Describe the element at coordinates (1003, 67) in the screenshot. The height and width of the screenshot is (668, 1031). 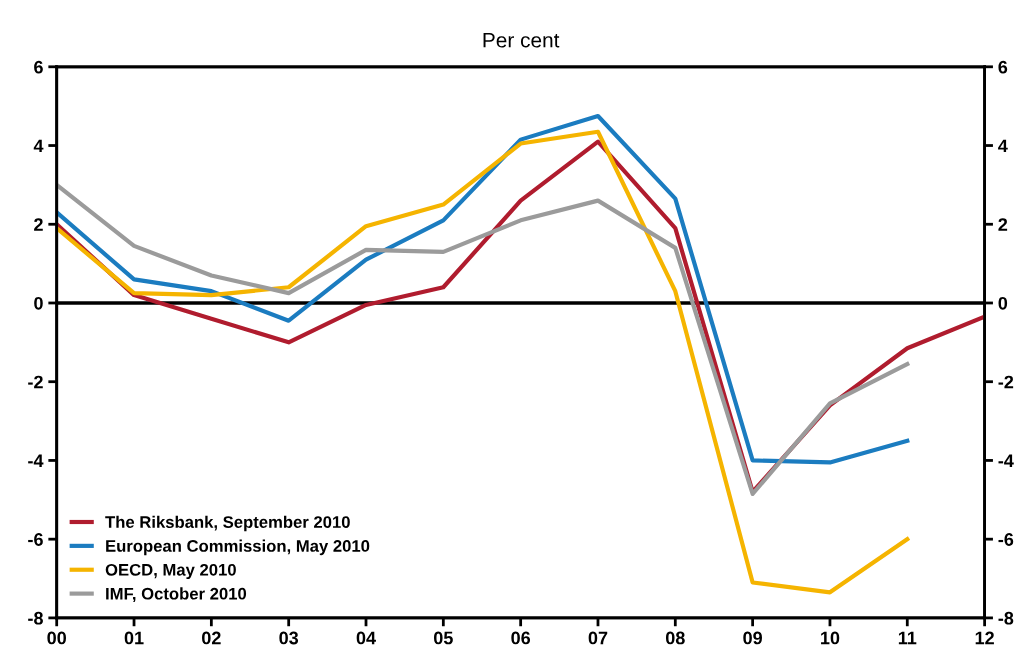
I see `y2-tick-label: 6` at that location.